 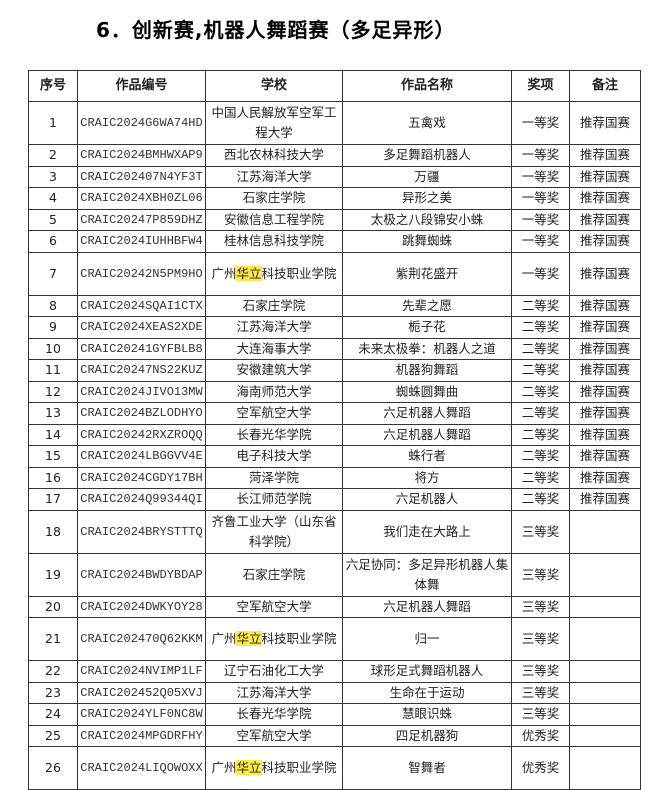 What do you see at coordinates (53, 574) in the screenshot?
I see `cell-index: 19` at bounding box center [53, 574].